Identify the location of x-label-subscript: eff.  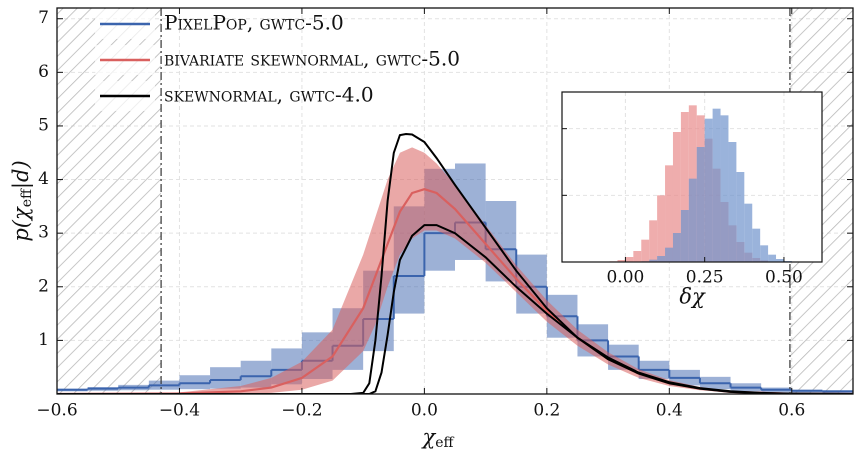
(444, 443).